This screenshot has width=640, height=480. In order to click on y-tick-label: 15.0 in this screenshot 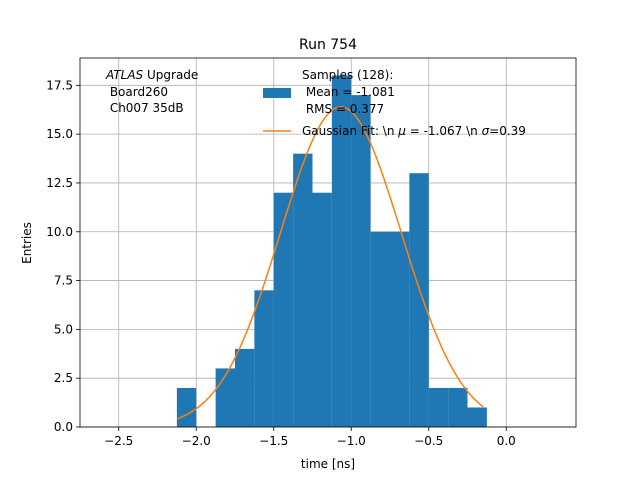, I will do `click(59, 134)`.